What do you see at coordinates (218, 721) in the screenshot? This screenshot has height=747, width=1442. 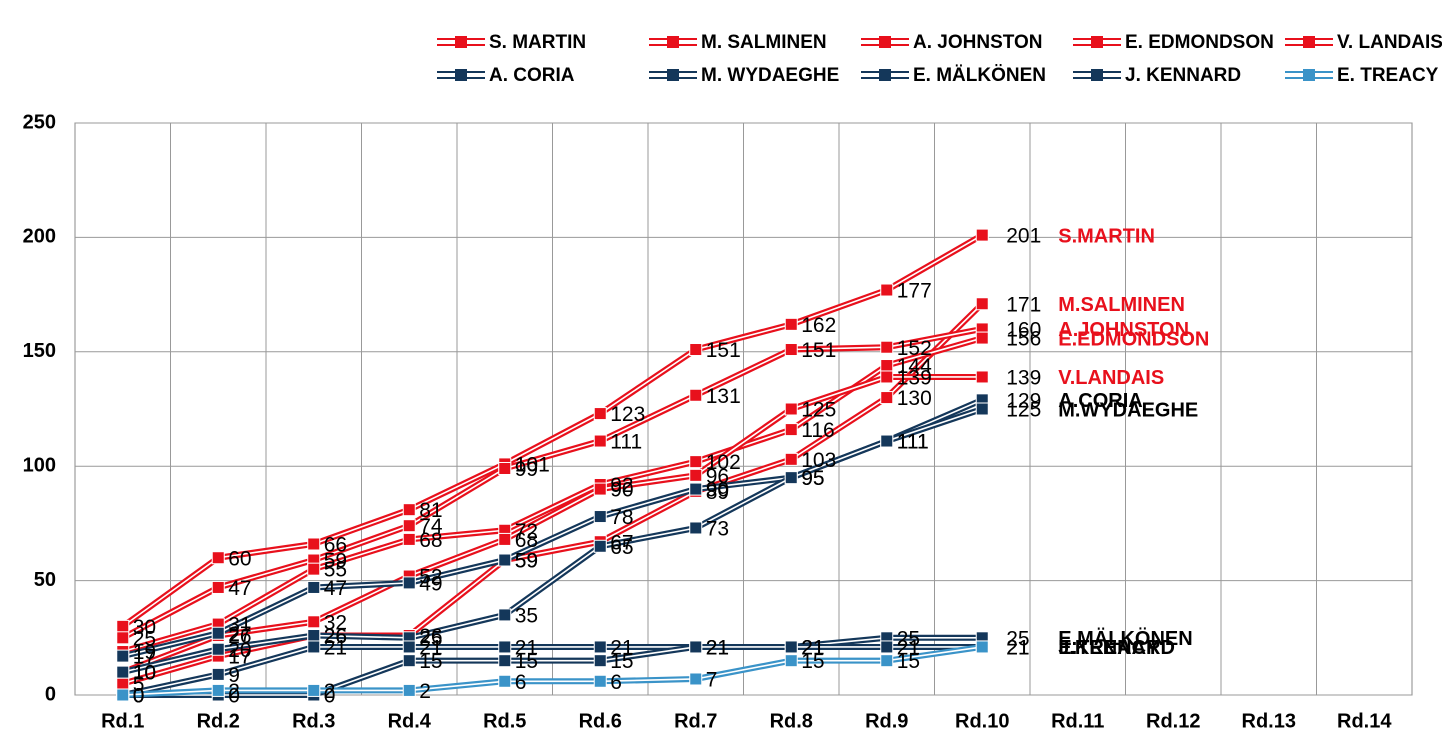 I see `x-tick-label: Rd.2` at bounding box center [218, 721].